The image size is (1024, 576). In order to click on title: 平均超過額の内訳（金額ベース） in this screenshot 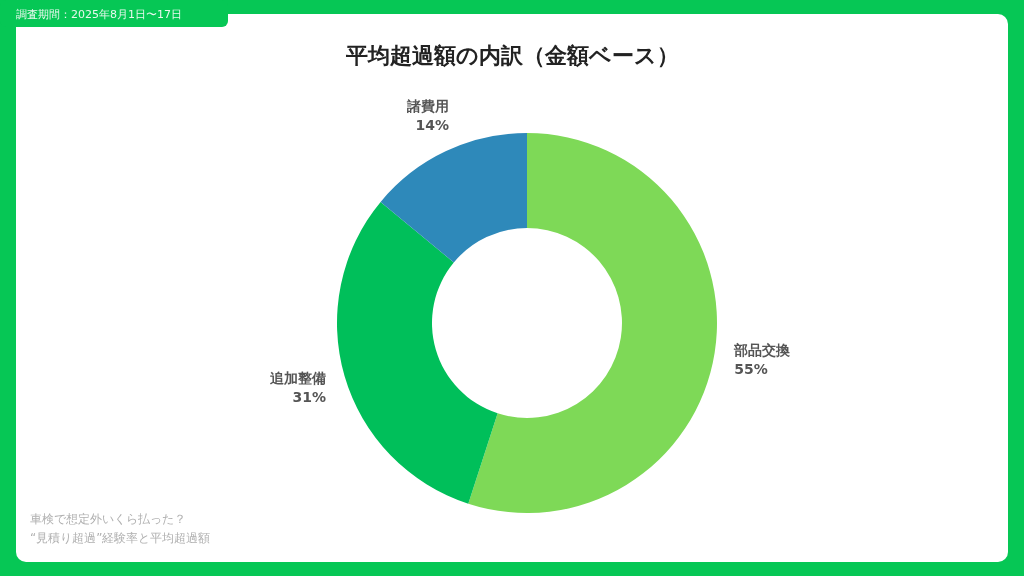, I will do `click(512, 55)`.